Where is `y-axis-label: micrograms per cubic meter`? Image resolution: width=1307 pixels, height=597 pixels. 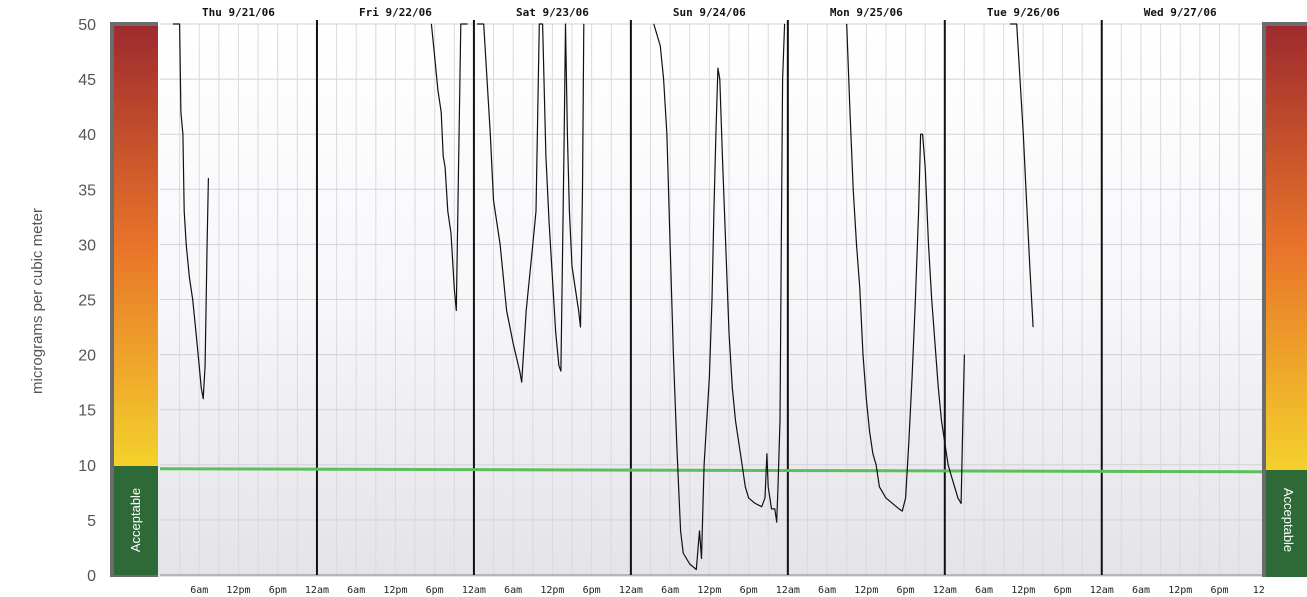 y-axis-label: micrograms per cubic meter is located at coordinates (37, 301).